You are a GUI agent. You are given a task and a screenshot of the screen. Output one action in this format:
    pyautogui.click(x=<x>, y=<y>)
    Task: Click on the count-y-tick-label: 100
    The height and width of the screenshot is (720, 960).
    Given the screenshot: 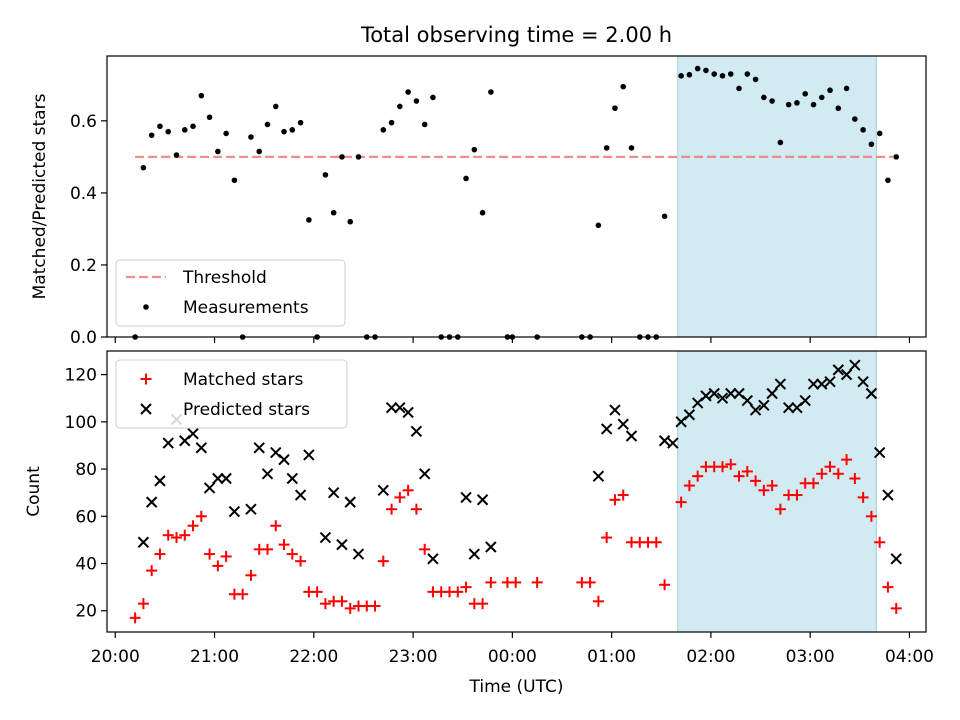 What is the action you would take?
    pyautogui.click(x=81, y=423)
    